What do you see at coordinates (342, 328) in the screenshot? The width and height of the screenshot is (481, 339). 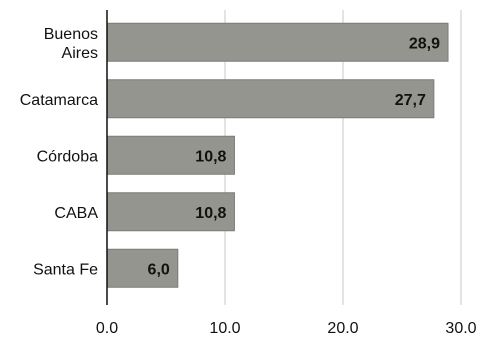 I see `x-tick-label-2: 20.0` at bounding box center [342, 328].